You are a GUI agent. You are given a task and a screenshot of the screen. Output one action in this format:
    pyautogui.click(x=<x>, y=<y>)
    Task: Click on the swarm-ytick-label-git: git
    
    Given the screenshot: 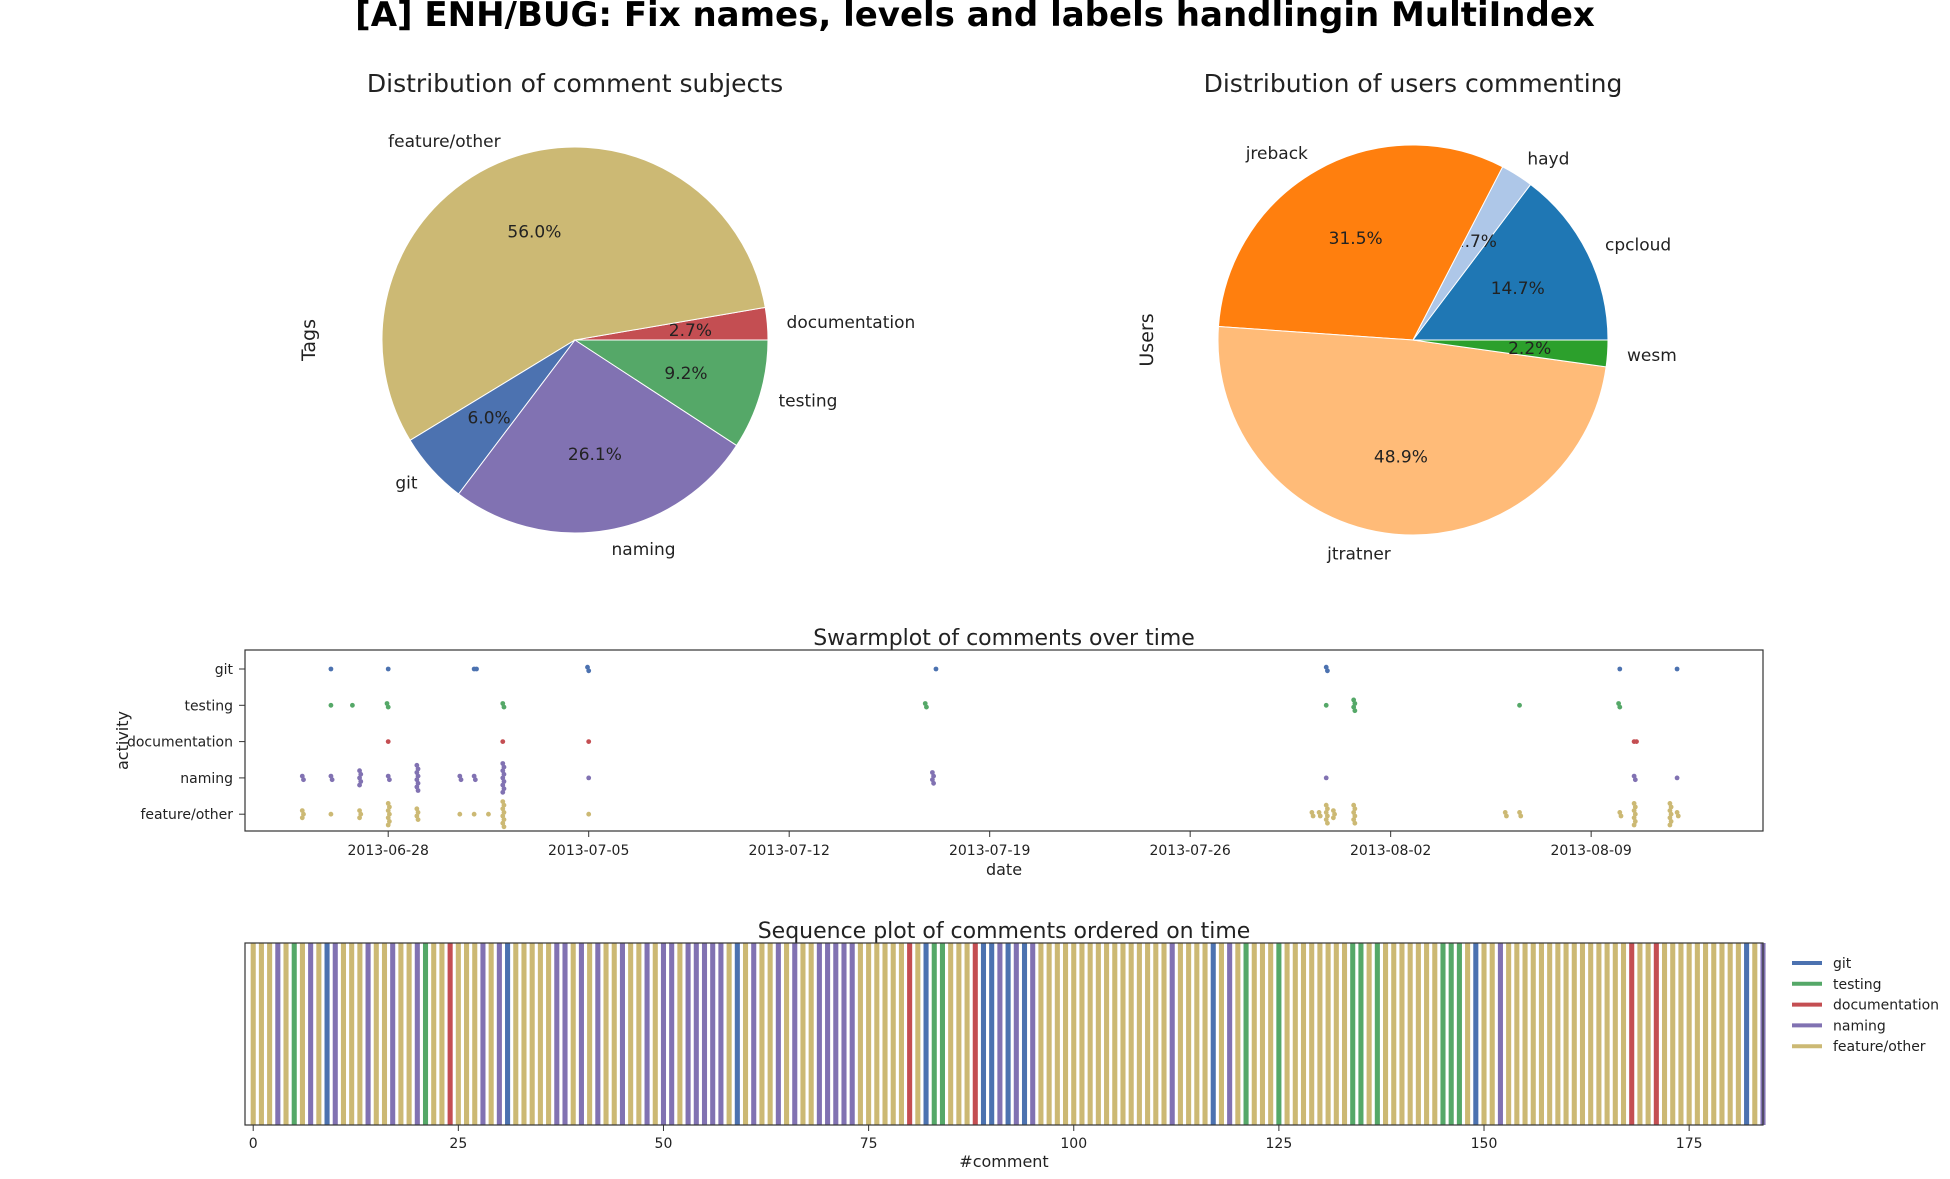 What is the action you would take?
    pyautogui.click(x=224, y=670)
    